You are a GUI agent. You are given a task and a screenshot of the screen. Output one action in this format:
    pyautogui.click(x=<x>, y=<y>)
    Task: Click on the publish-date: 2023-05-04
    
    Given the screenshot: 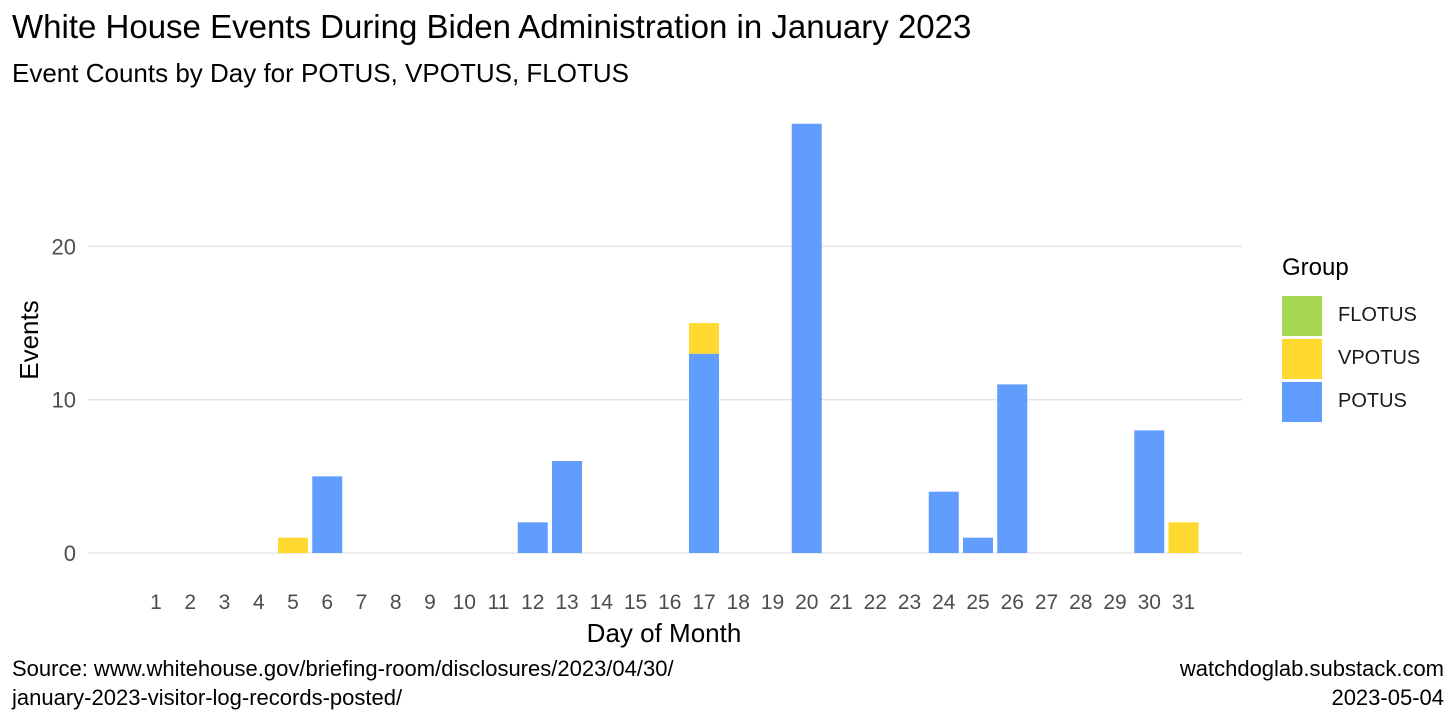 What is the action you would take?
    pyautogui.click(x=1387, y=697)
    